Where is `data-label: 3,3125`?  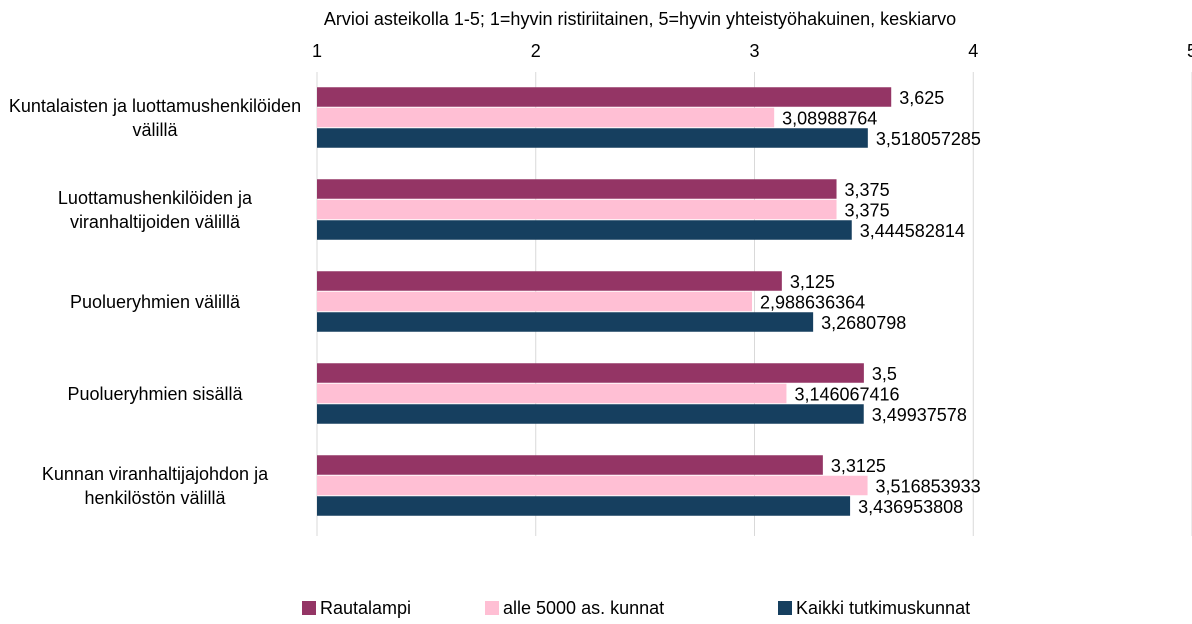 data-label: 3,3125 is located at coordinates (858, 466).